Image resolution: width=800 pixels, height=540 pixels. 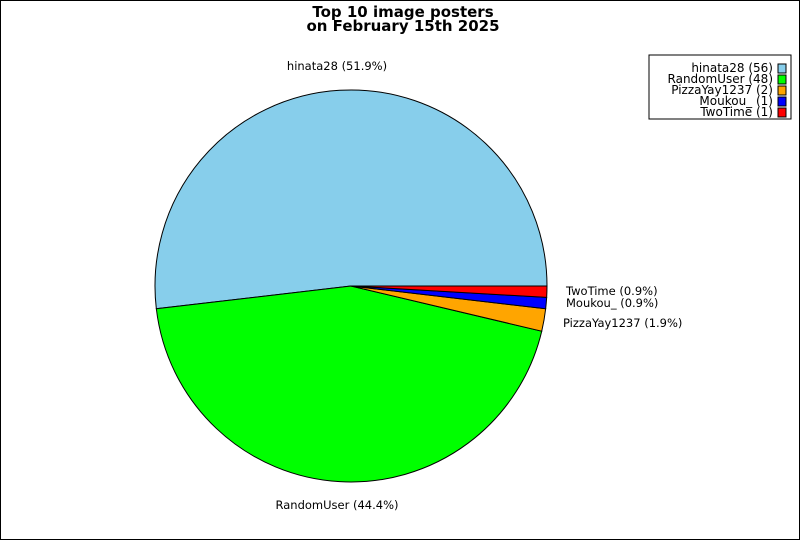 I want to click on legend-entry-label: PizzaYay1237 (2), so click(x=722, y=90).